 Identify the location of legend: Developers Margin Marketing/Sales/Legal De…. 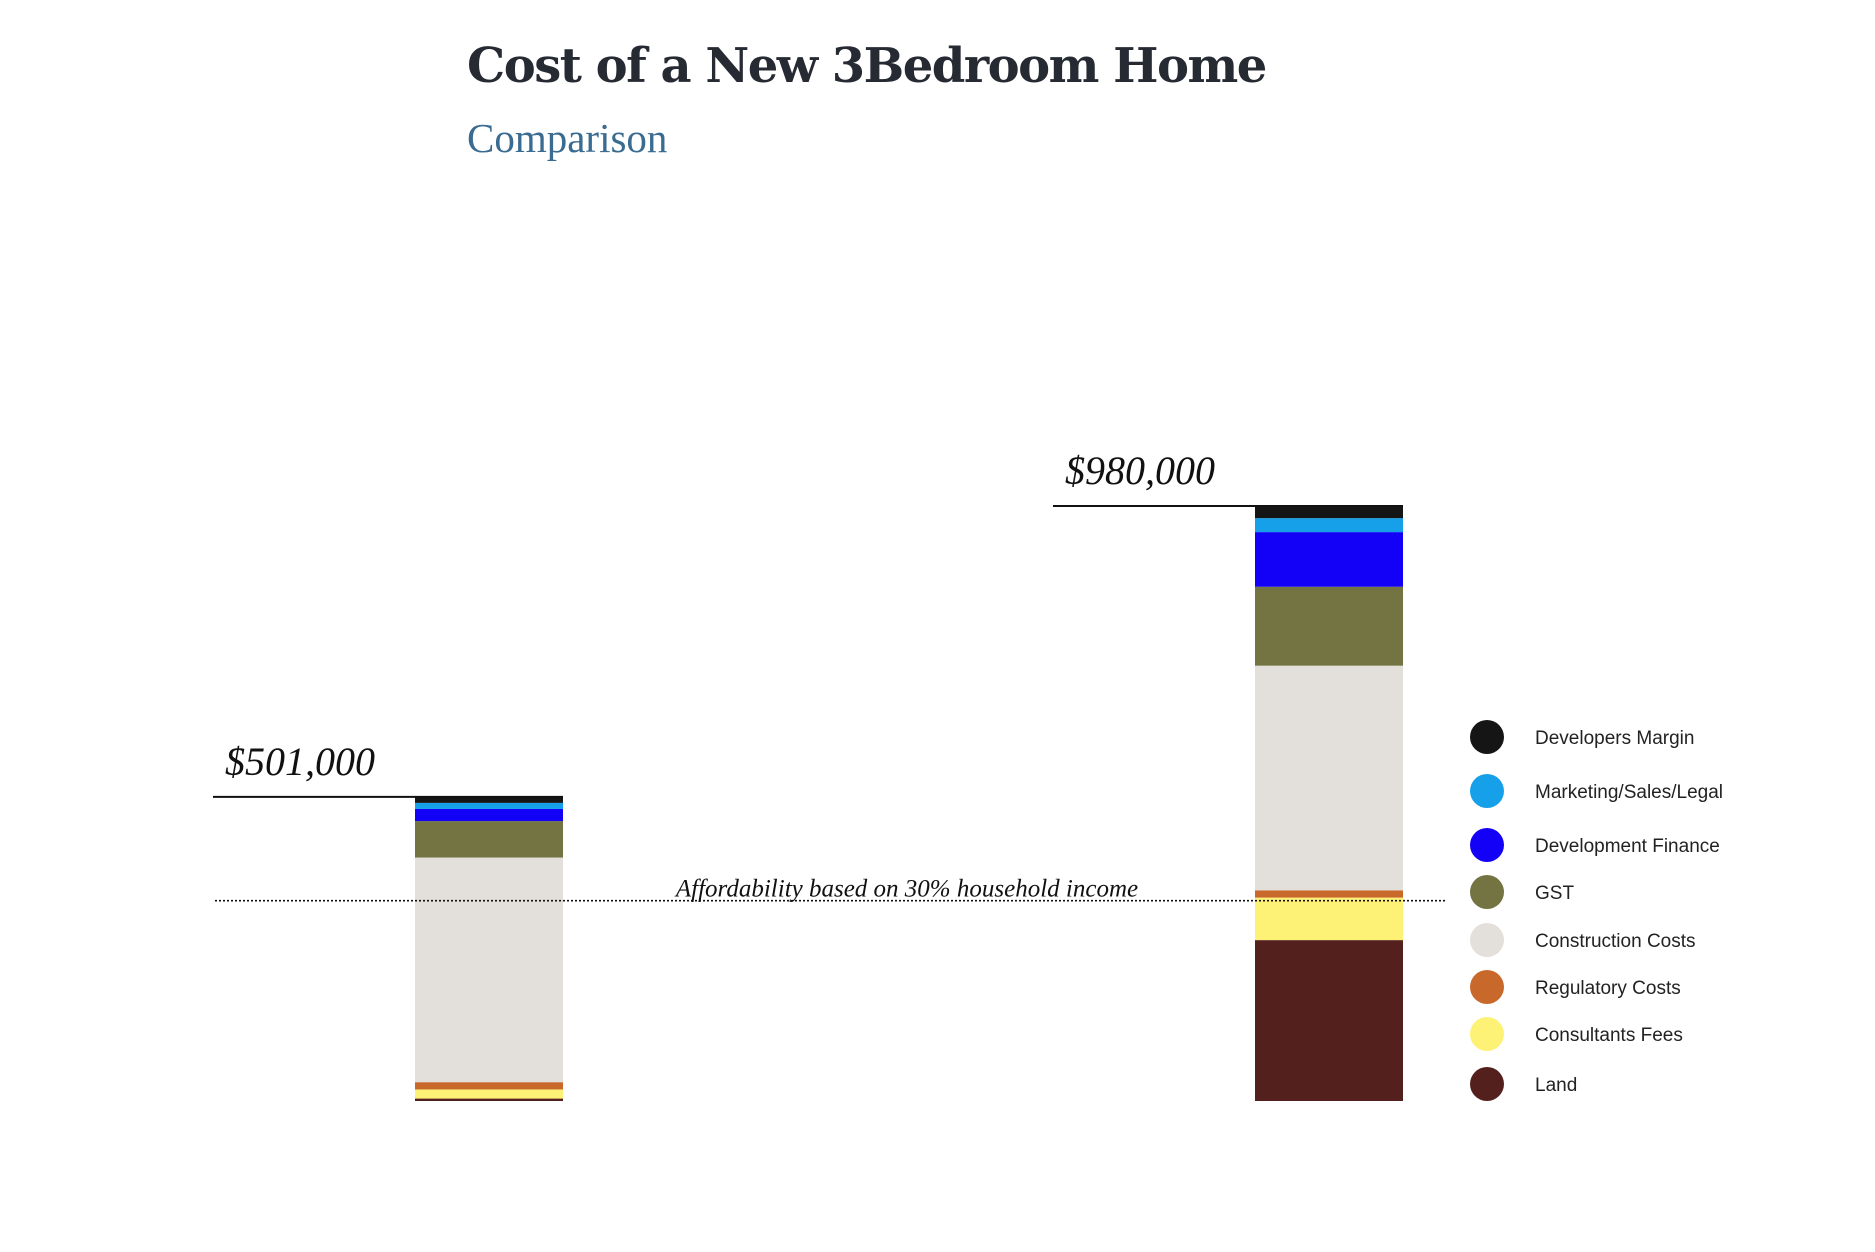
(1596, 910).